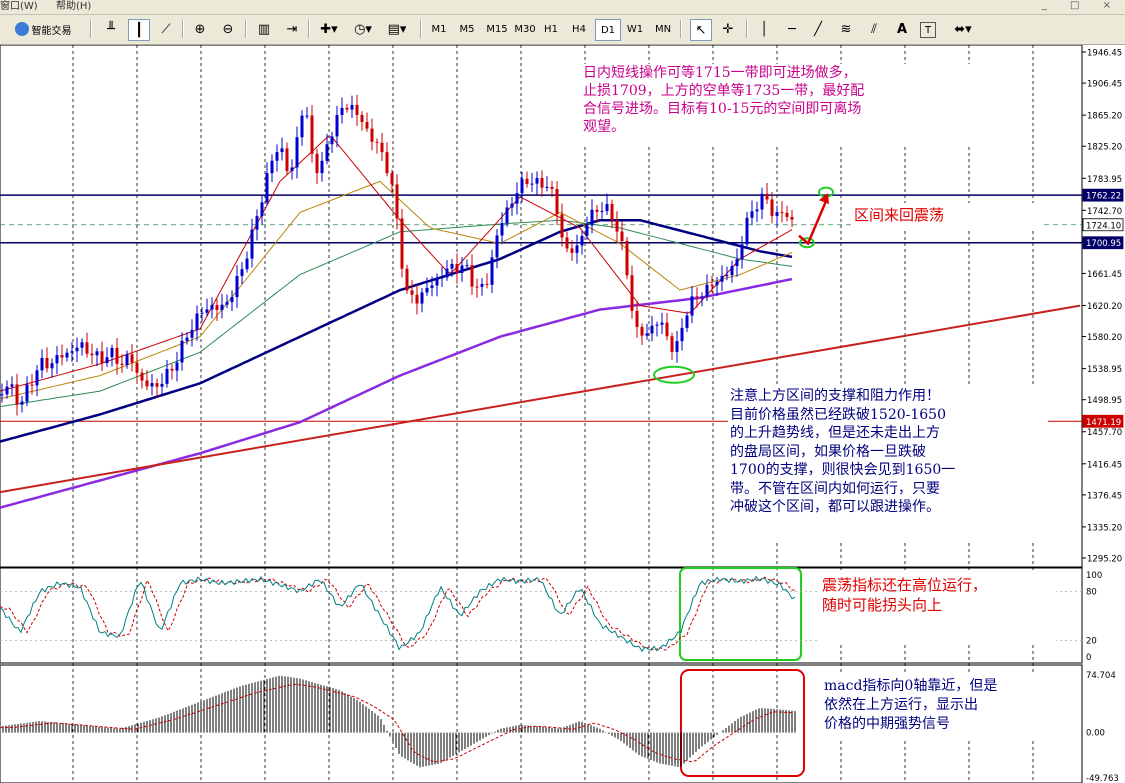 This screenshot has width=1125, height=783. What do you see at coordinates (264, 29) in the screenshot?
I see `tile-windows-icon: ▥` at bounding box center [264, 29].